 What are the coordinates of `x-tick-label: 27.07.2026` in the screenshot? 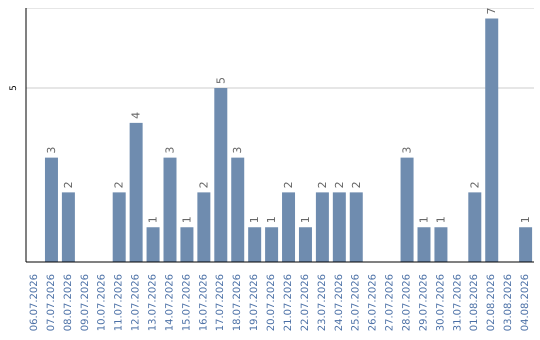 It's located at (390, 303).